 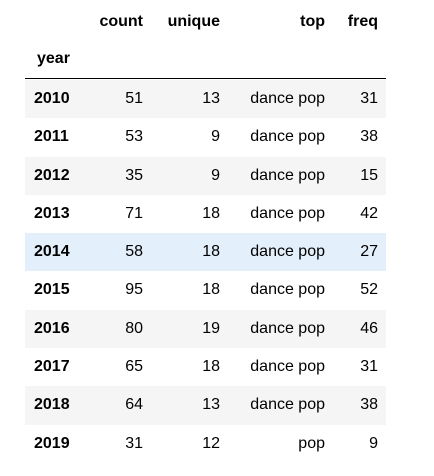 I want to click on table-row: 2014 58 18 dance pop 27, so click(x=205, y=252).